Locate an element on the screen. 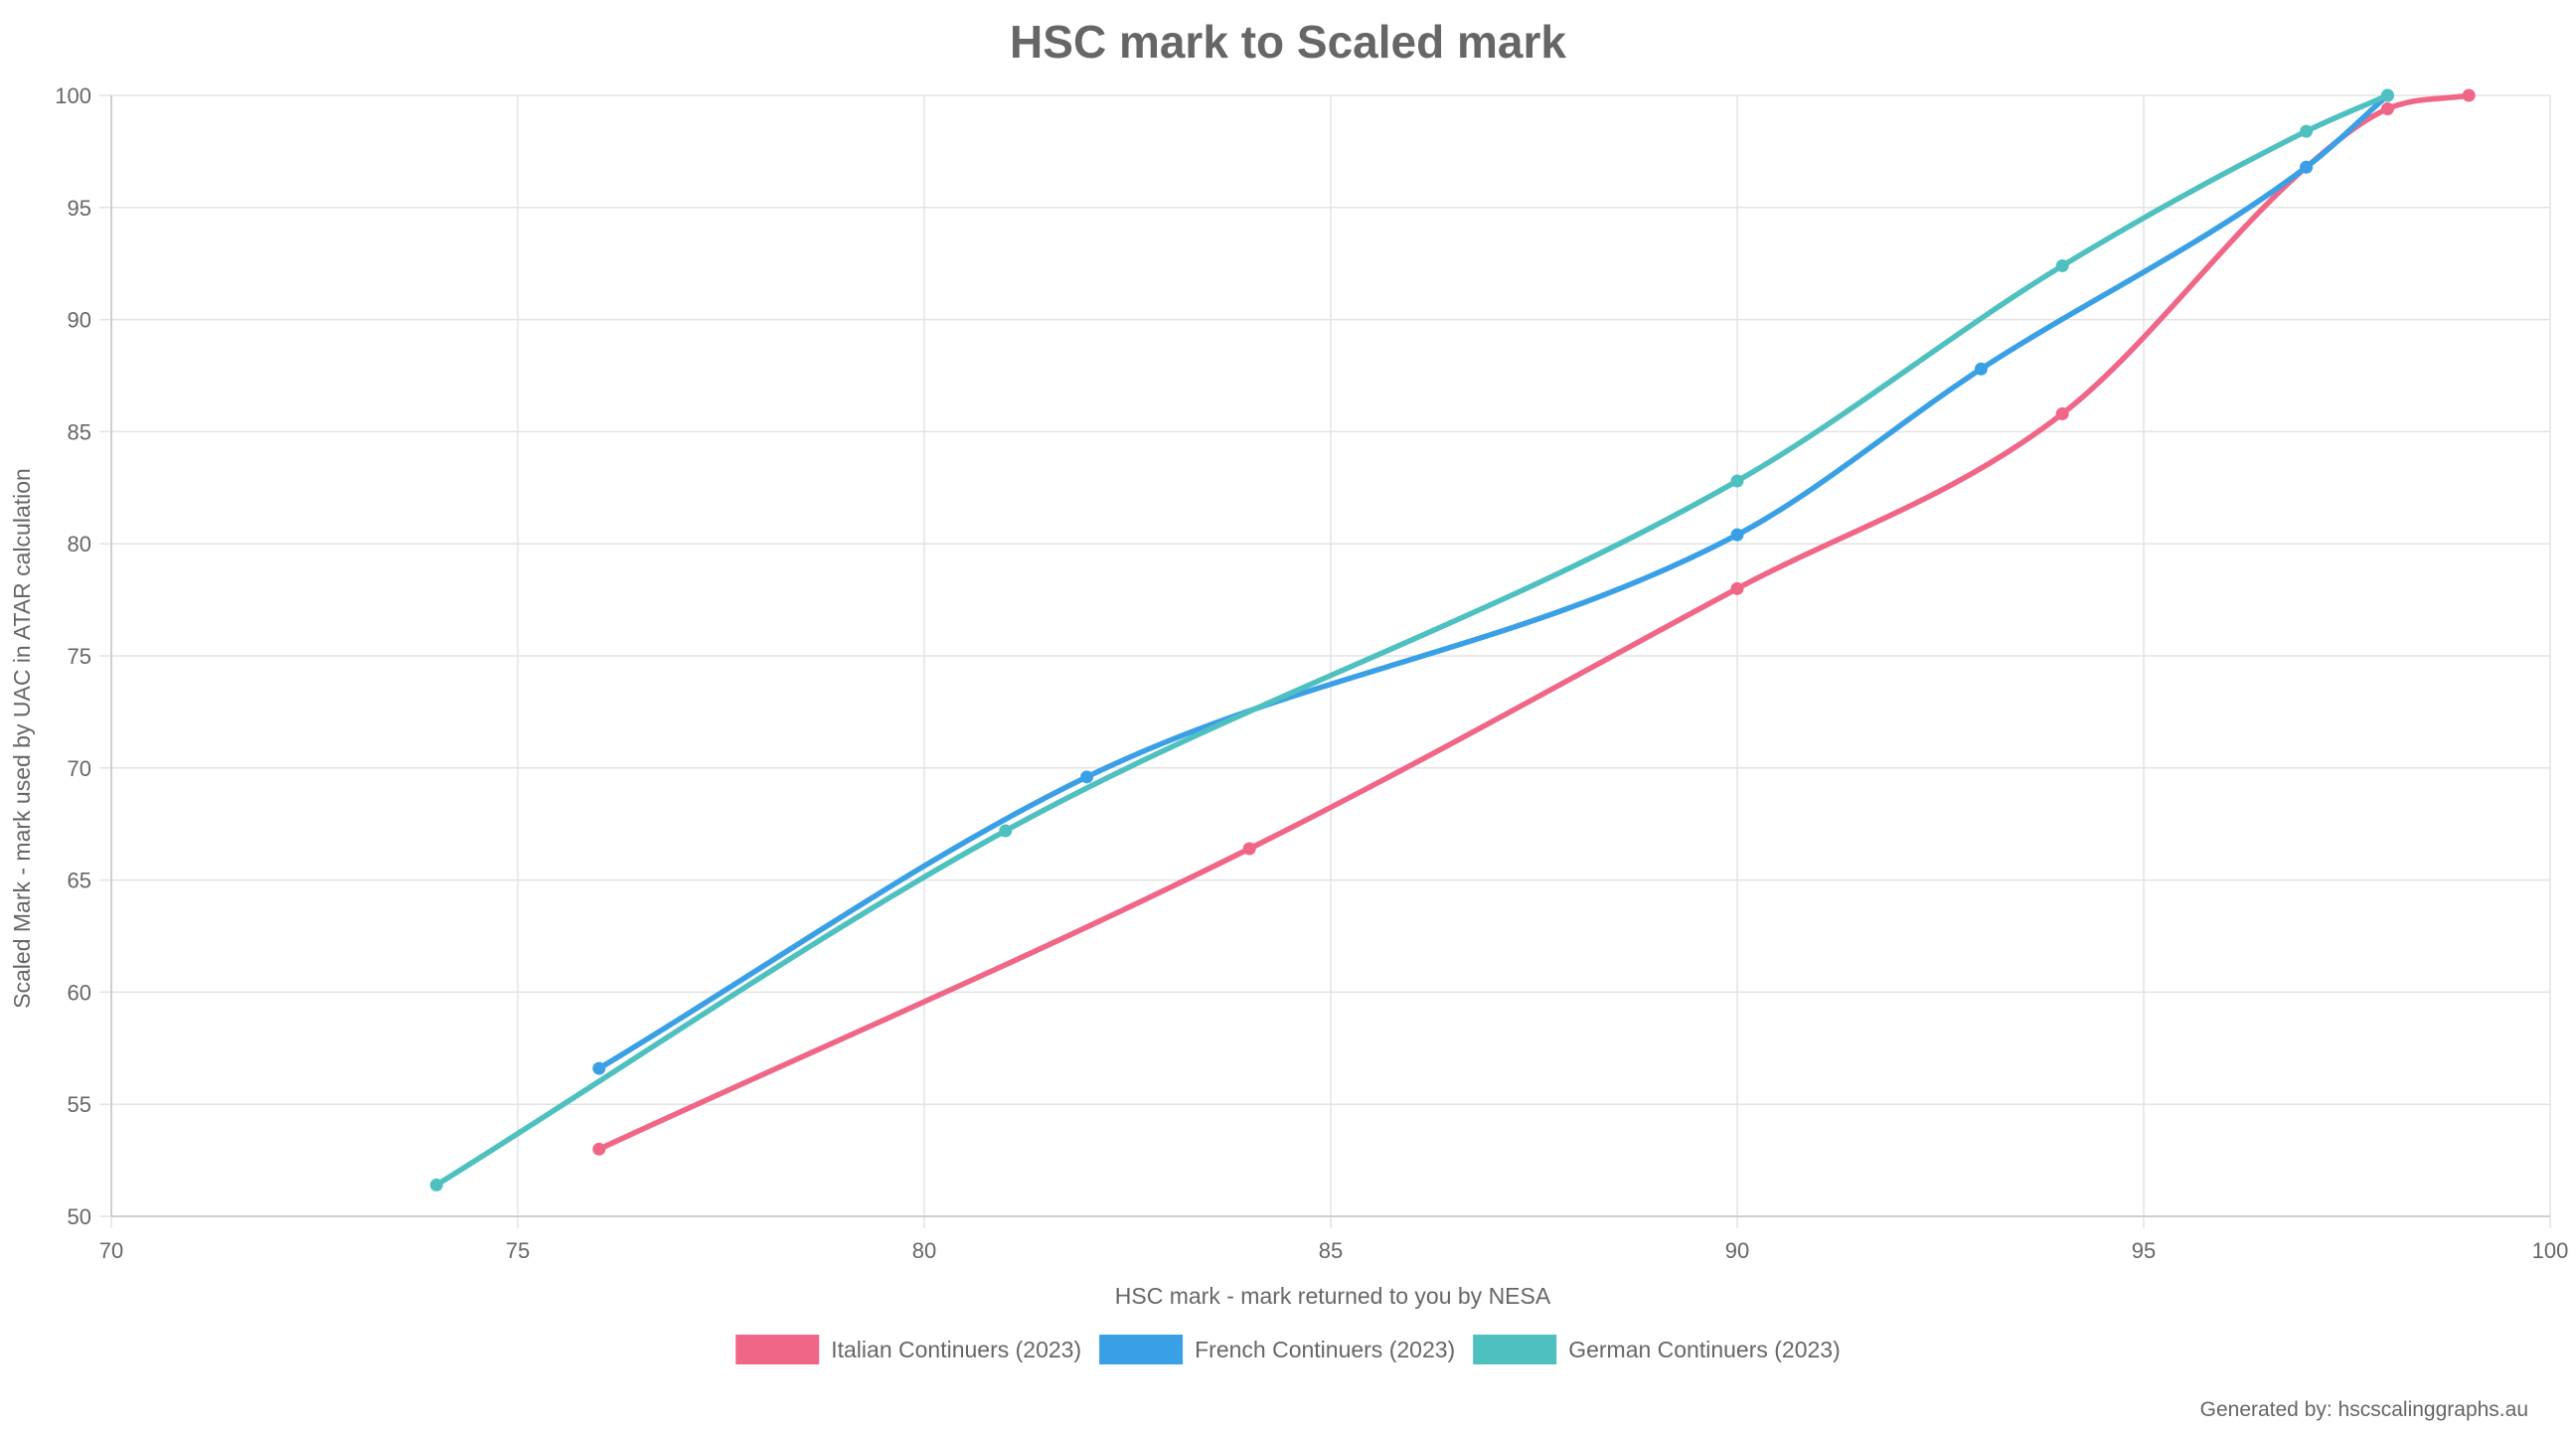 Image resolution: width=2576 pixels, height=1431 pixels. y-tick-label: 80 is located at coordinates (79, 544).